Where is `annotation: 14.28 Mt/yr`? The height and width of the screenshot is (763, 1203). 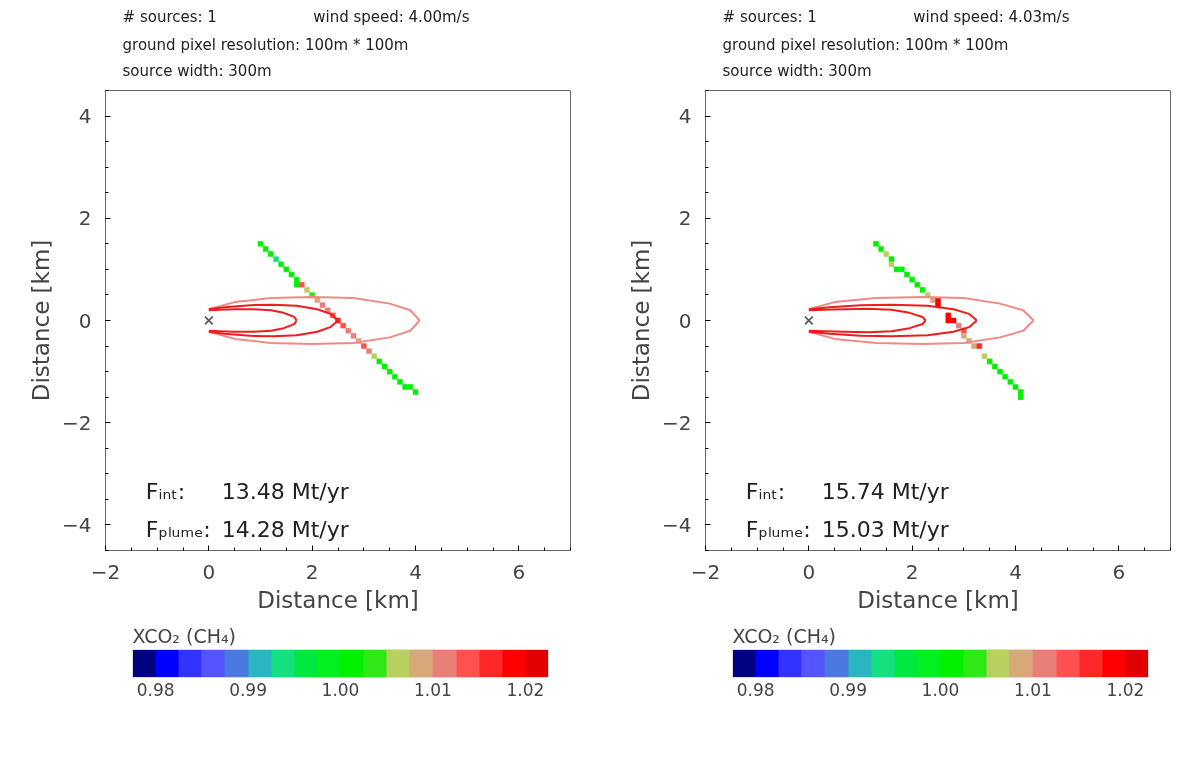 annotation: 14.28 Mt/yr is located at coordinates (285, 530).